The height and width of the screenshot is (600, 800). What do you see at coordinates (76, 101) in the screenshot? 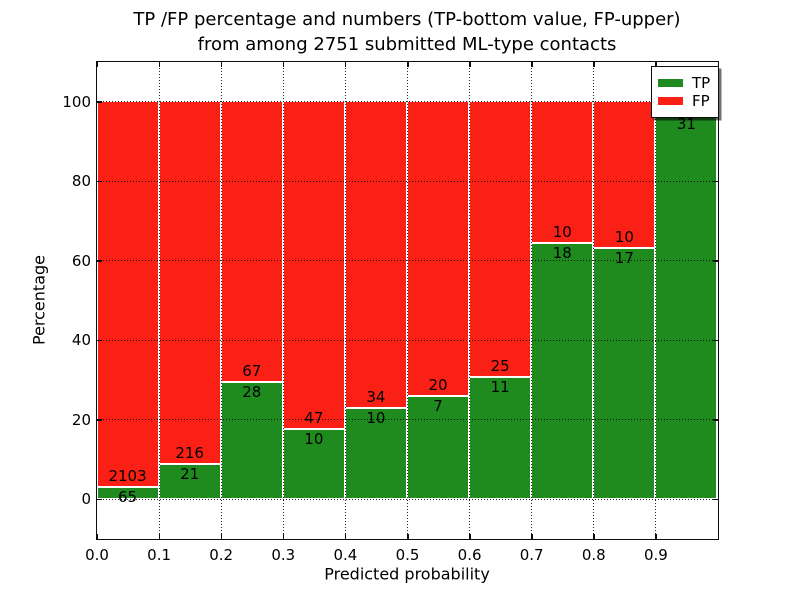
I see `y-tick-label: 100` at bounding box center [76, 101].